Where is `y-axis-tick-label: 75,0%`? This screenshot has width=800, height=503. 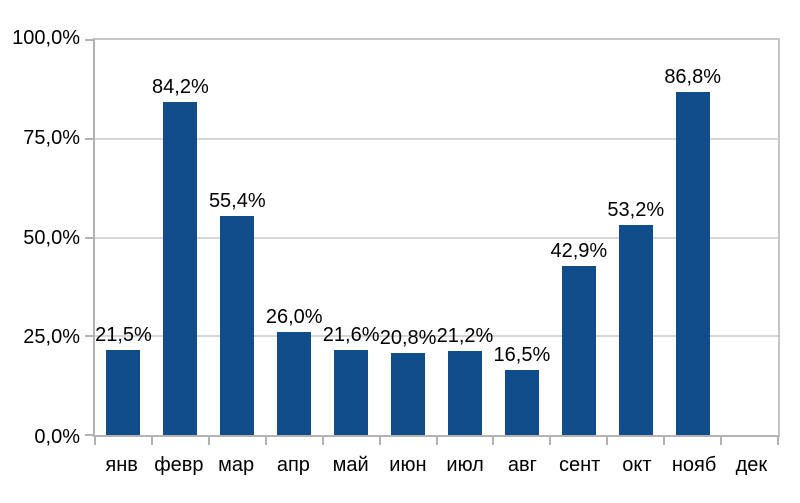
y-axis-tick-label: 75,0% is located at coordinates (51, 137).